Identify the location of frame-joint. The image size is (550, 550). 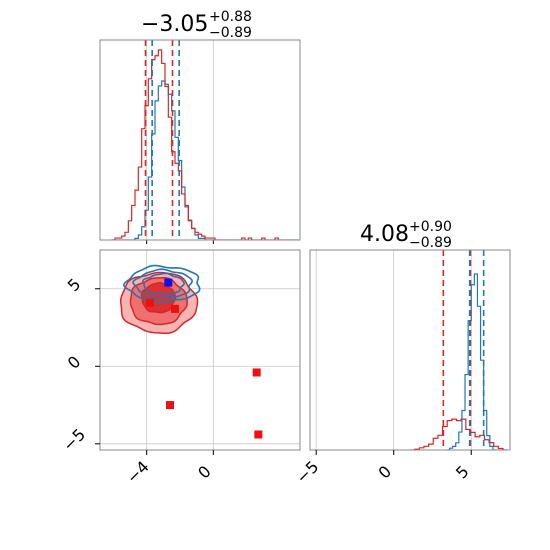
(200, 350).